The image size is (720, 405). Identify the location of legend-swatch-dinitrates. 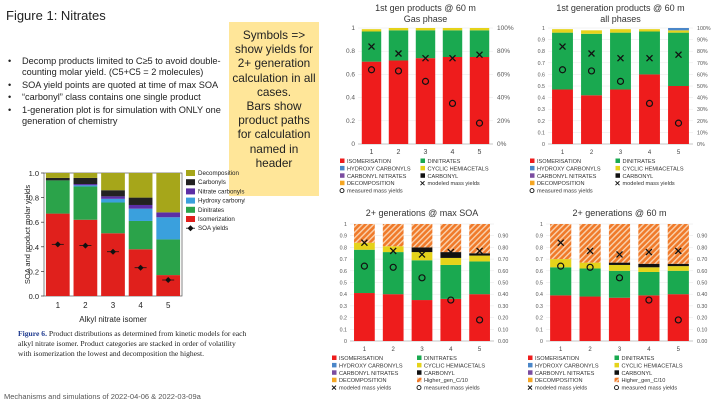
(190, 209).